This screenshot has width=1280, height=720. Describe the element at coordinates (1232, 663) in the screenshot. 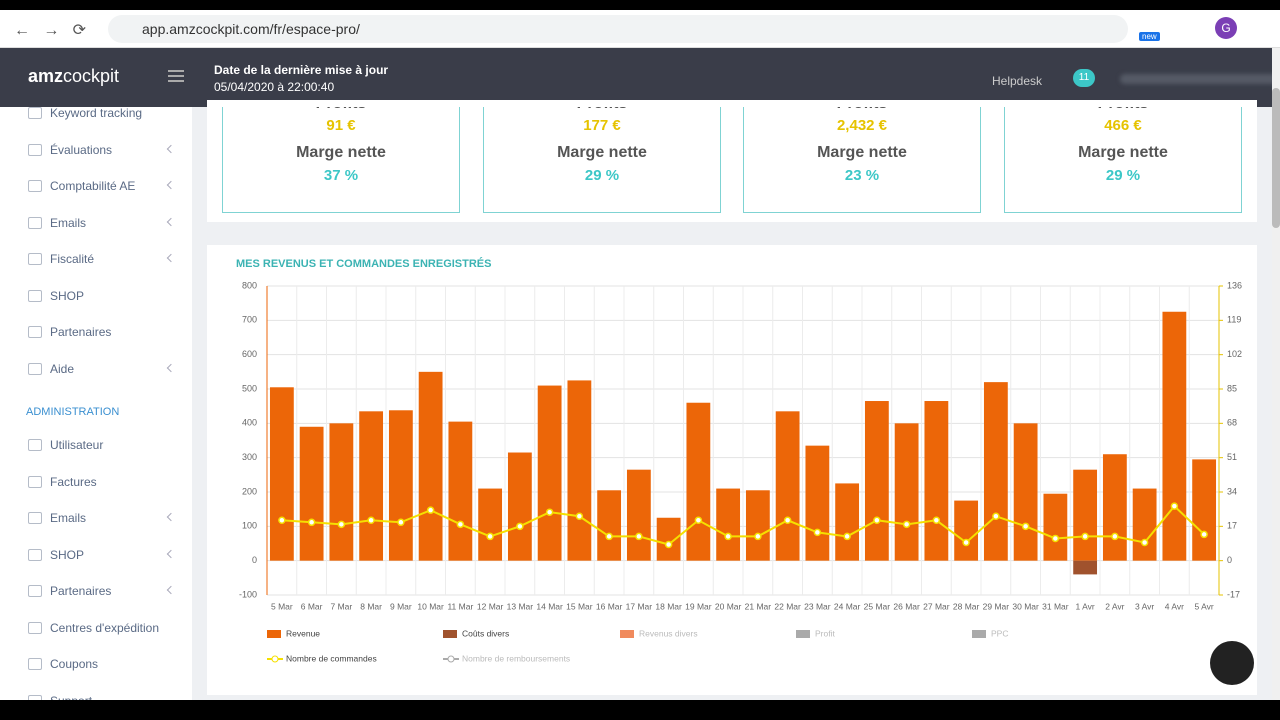

I see `chat-avatar` at that location.